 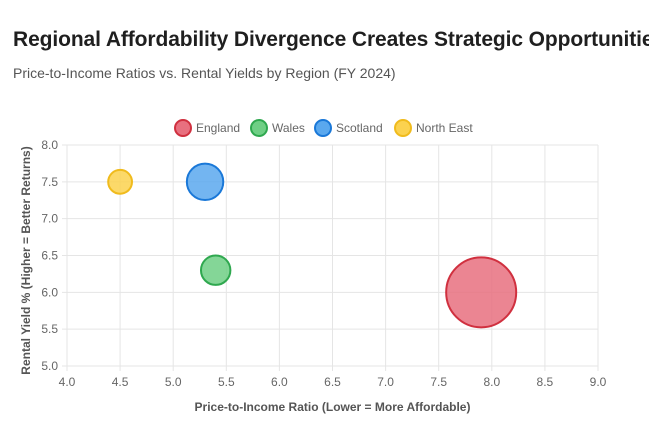 What do you see at coordinates (26, 260) in the screenshot?
I see `y-axis-title: Rental Yield % (Higher = Better Returns)` at bounding box center [26, 260].